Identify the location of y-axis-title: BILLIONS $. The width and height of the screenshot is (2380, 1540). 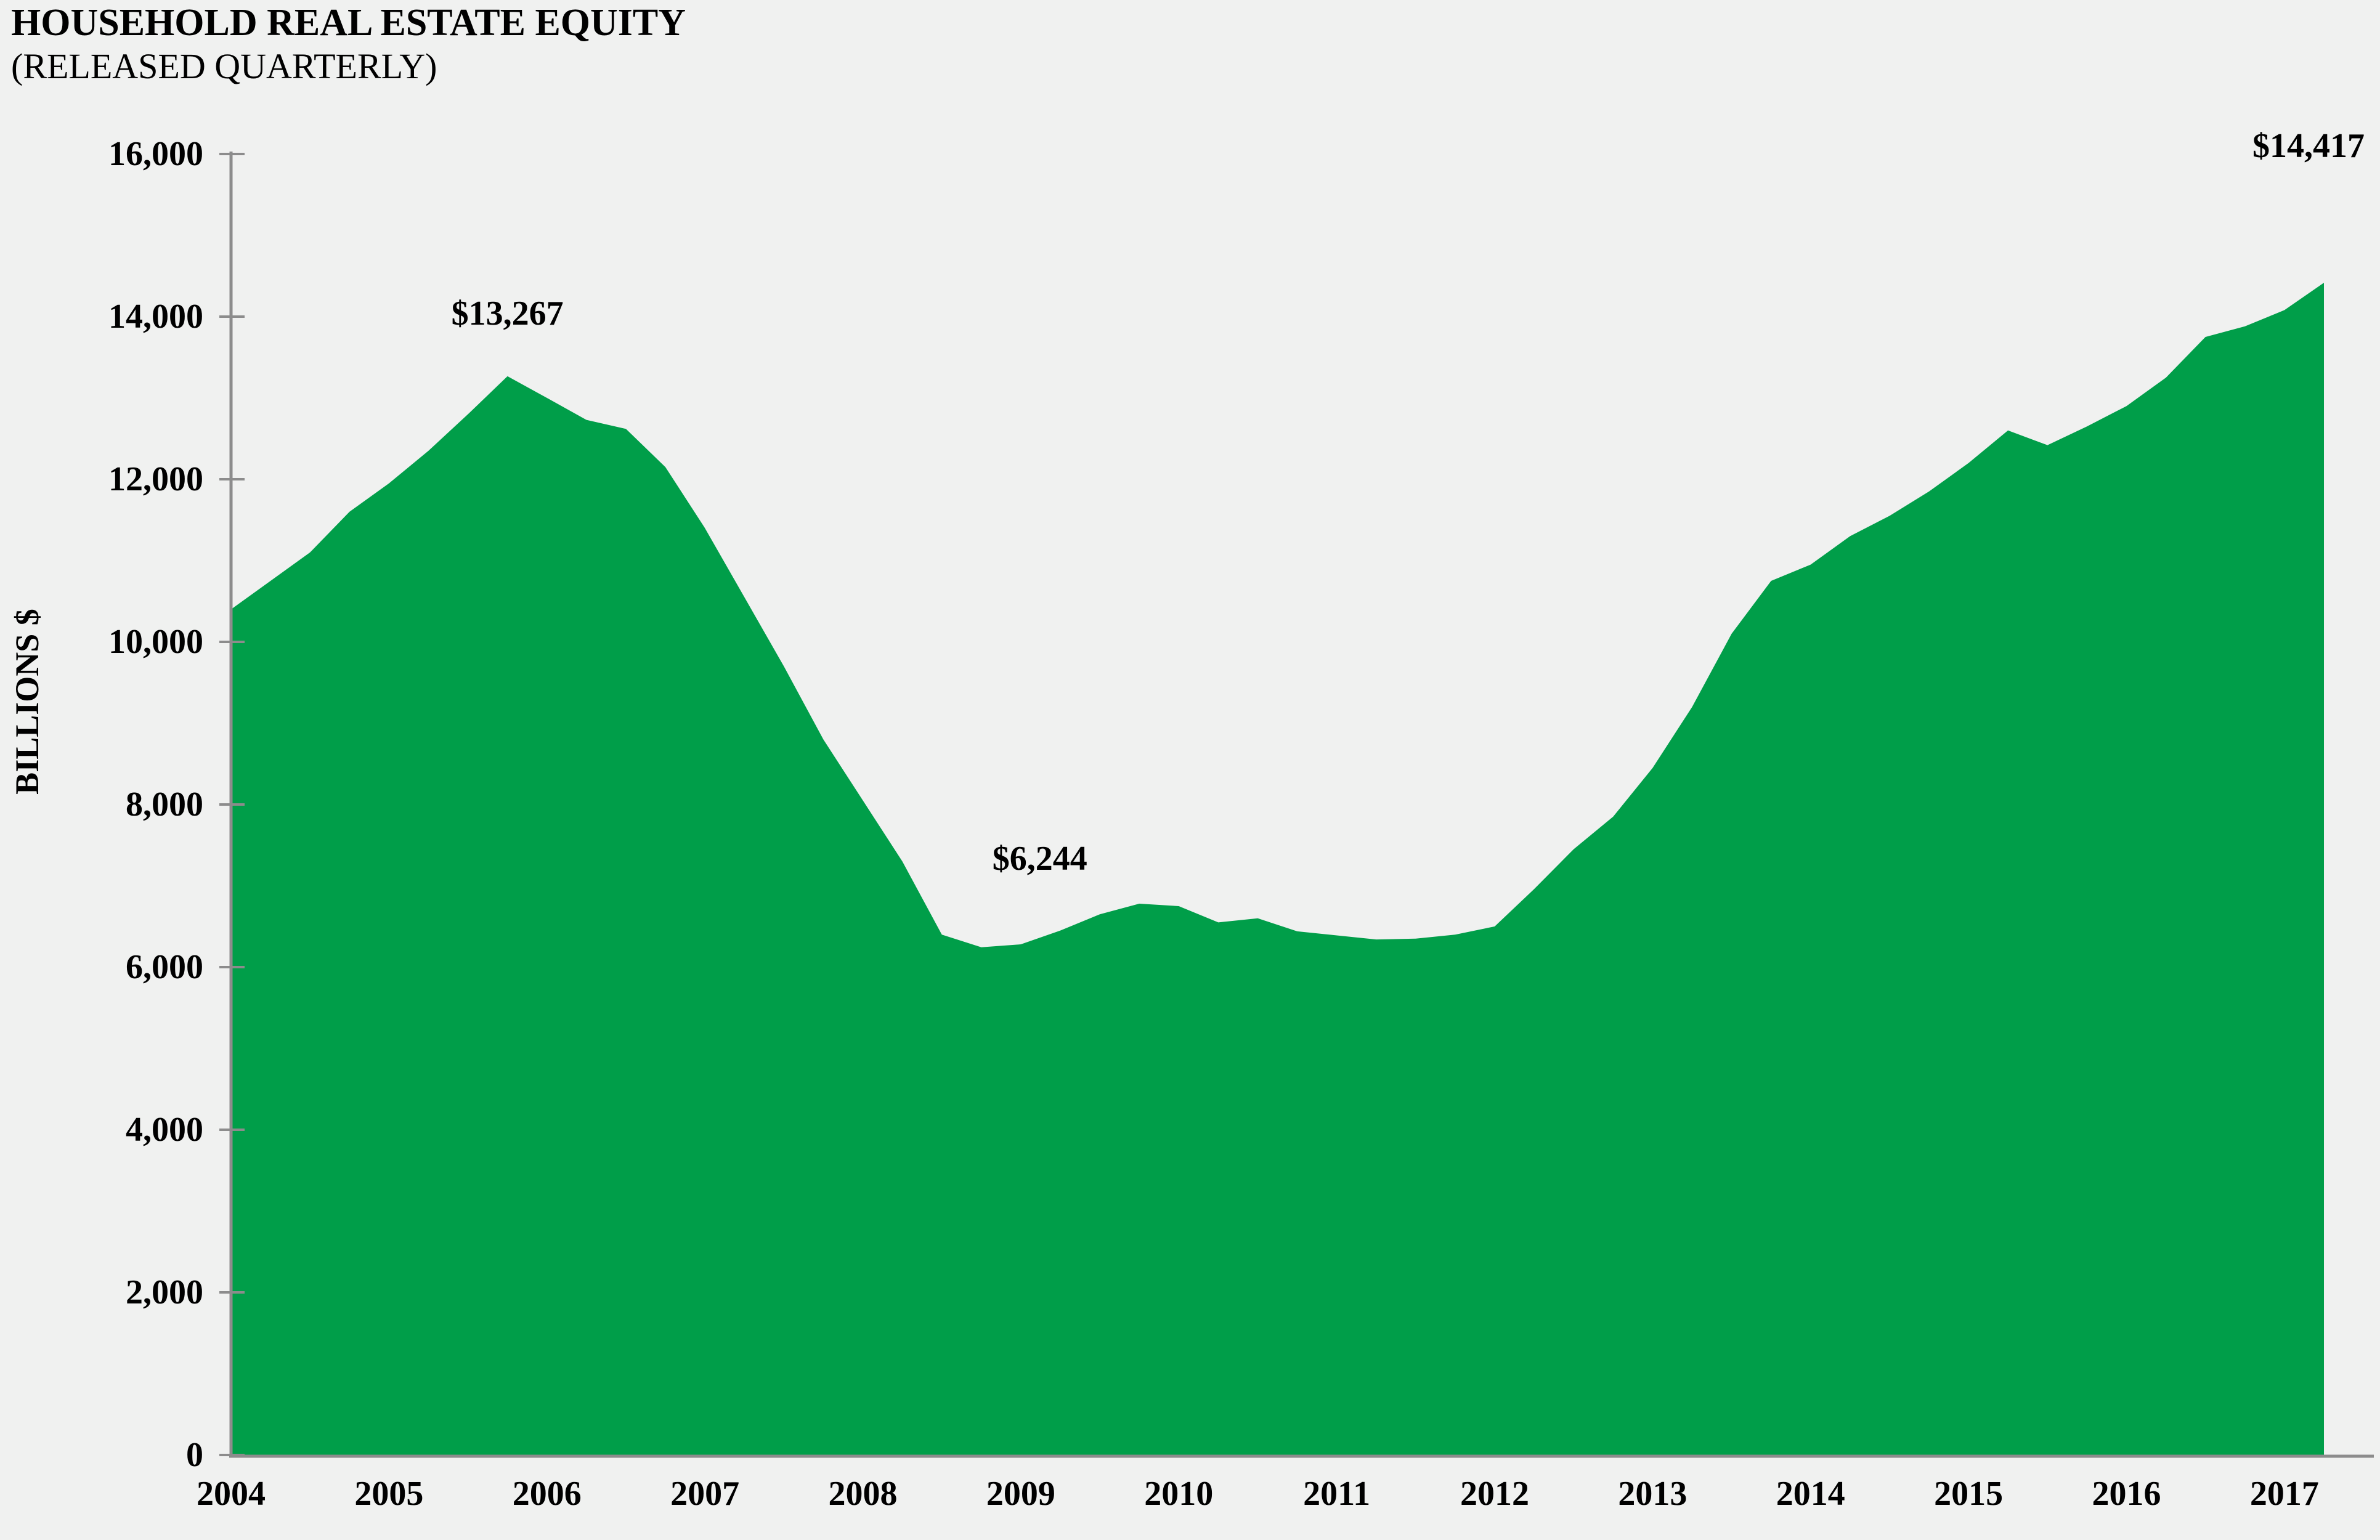
(28, 702).